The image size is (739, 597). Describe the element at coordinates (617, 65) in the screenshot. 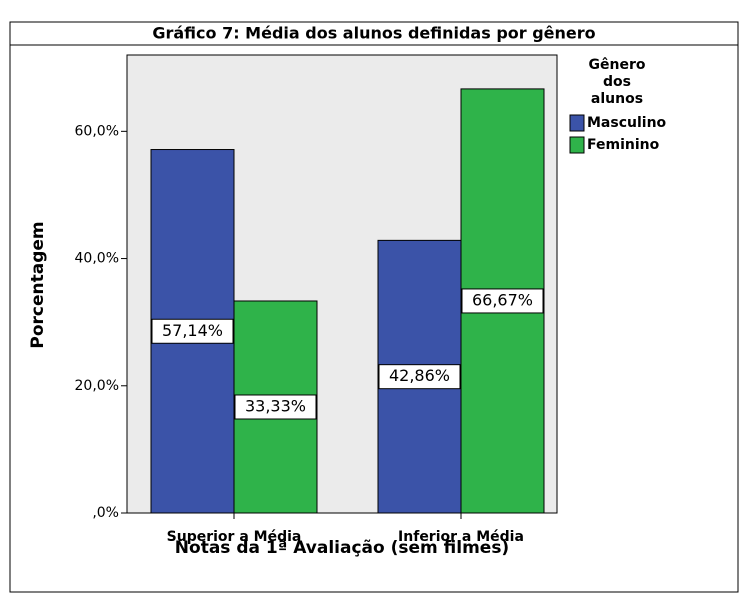

I see `legend-title: Gênero` at that location.